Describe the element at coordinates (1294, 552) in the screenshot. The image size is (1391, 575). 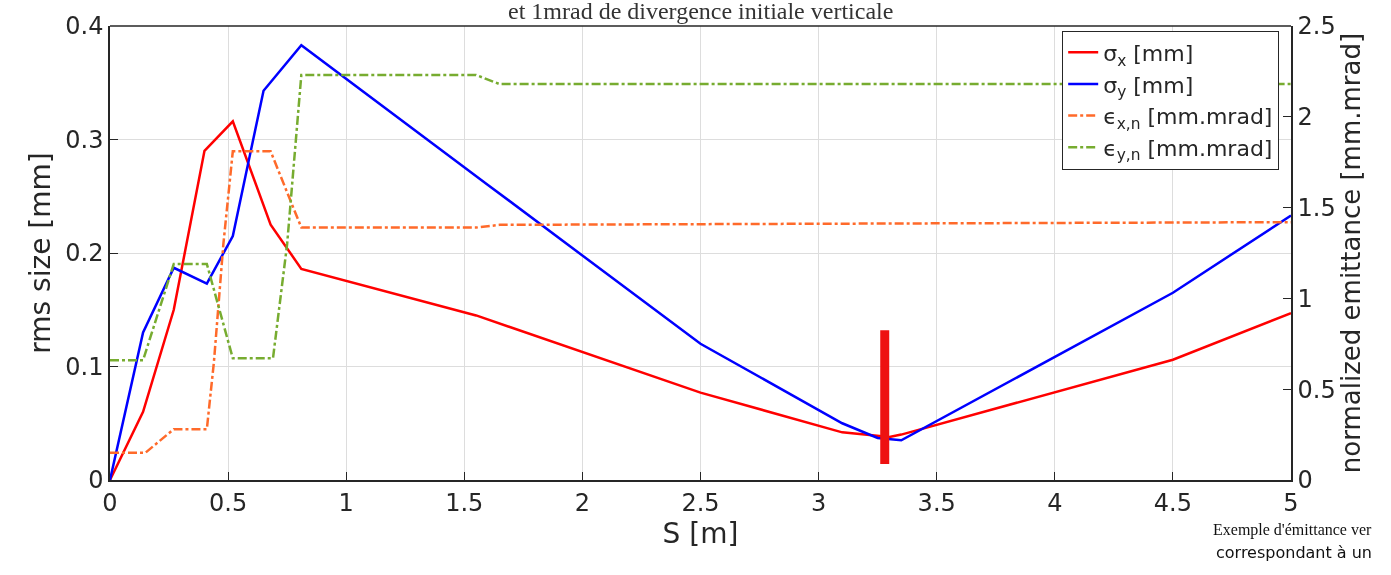
I see `text: correspondant à un` at that location.